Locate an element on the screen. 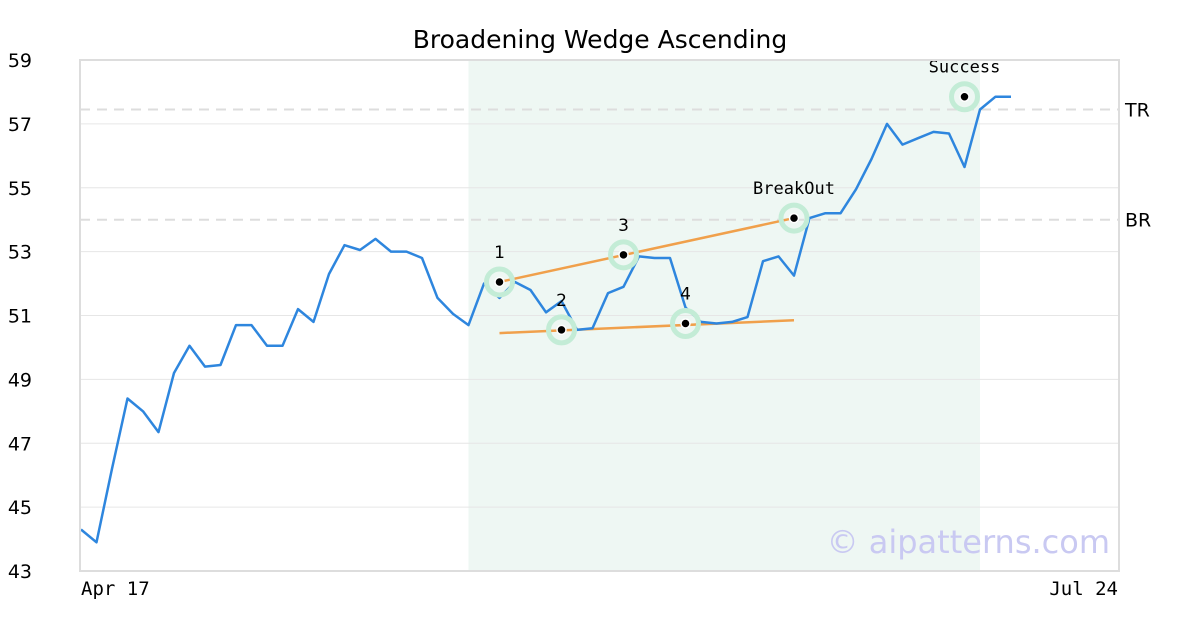 The height and width of the screenshot is (630, 1200). chart-title: Broadening Wedge Ascending is located at coordinates (600, 39).